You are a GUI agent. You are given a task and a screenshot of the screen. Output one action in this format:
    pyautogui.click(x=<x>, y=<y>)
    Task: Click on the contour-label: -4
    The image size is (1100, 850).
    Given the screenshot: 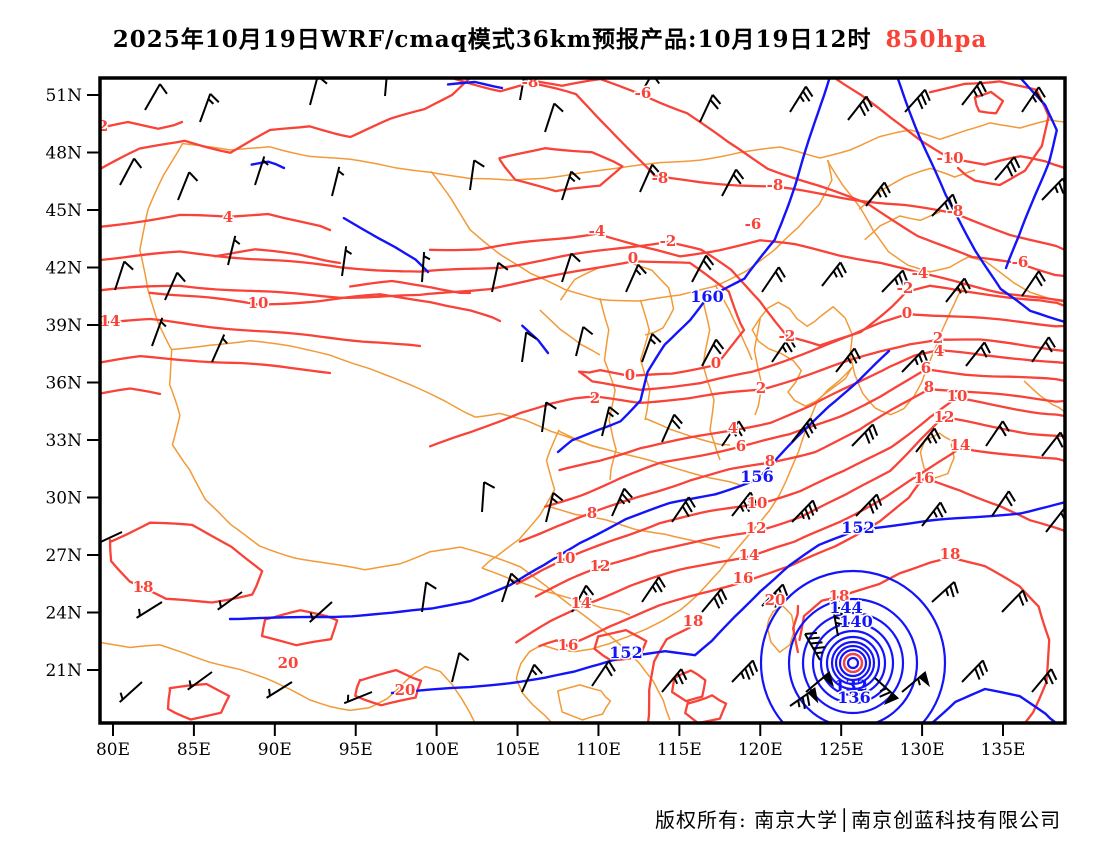 What is the action you would take?
    pyautogui.click(x=920, y=273)
    